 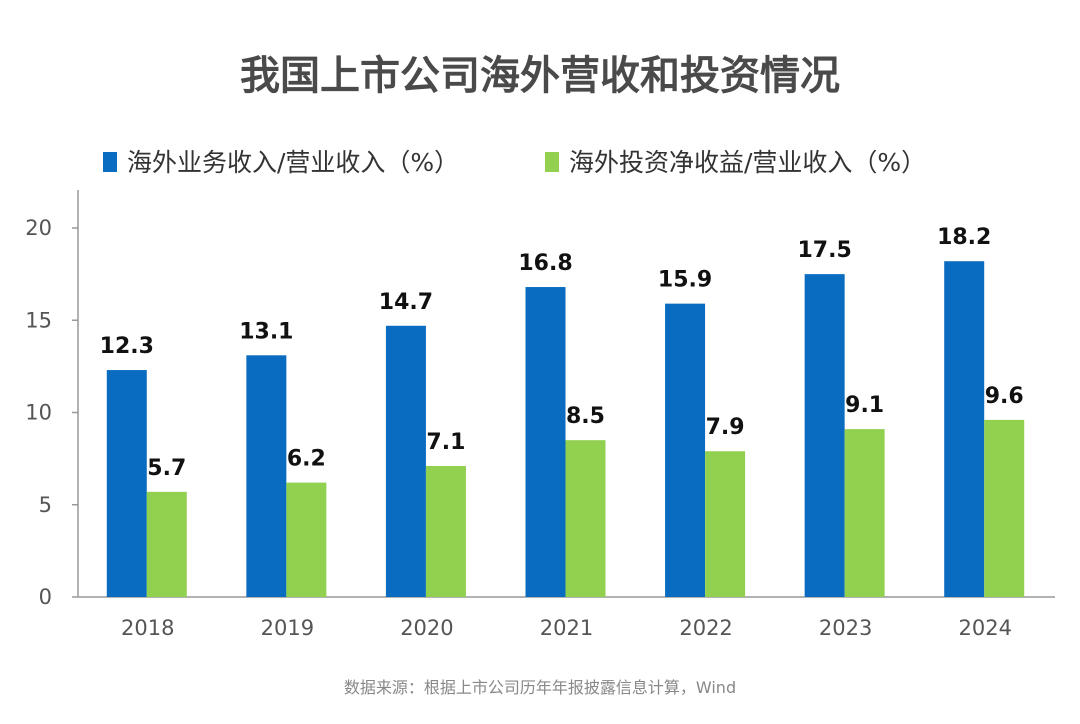 What do you see at coordinates (566, 628) in the screenshot?
I see `x-tick-label: 2021` at bounding box center [566, 628].